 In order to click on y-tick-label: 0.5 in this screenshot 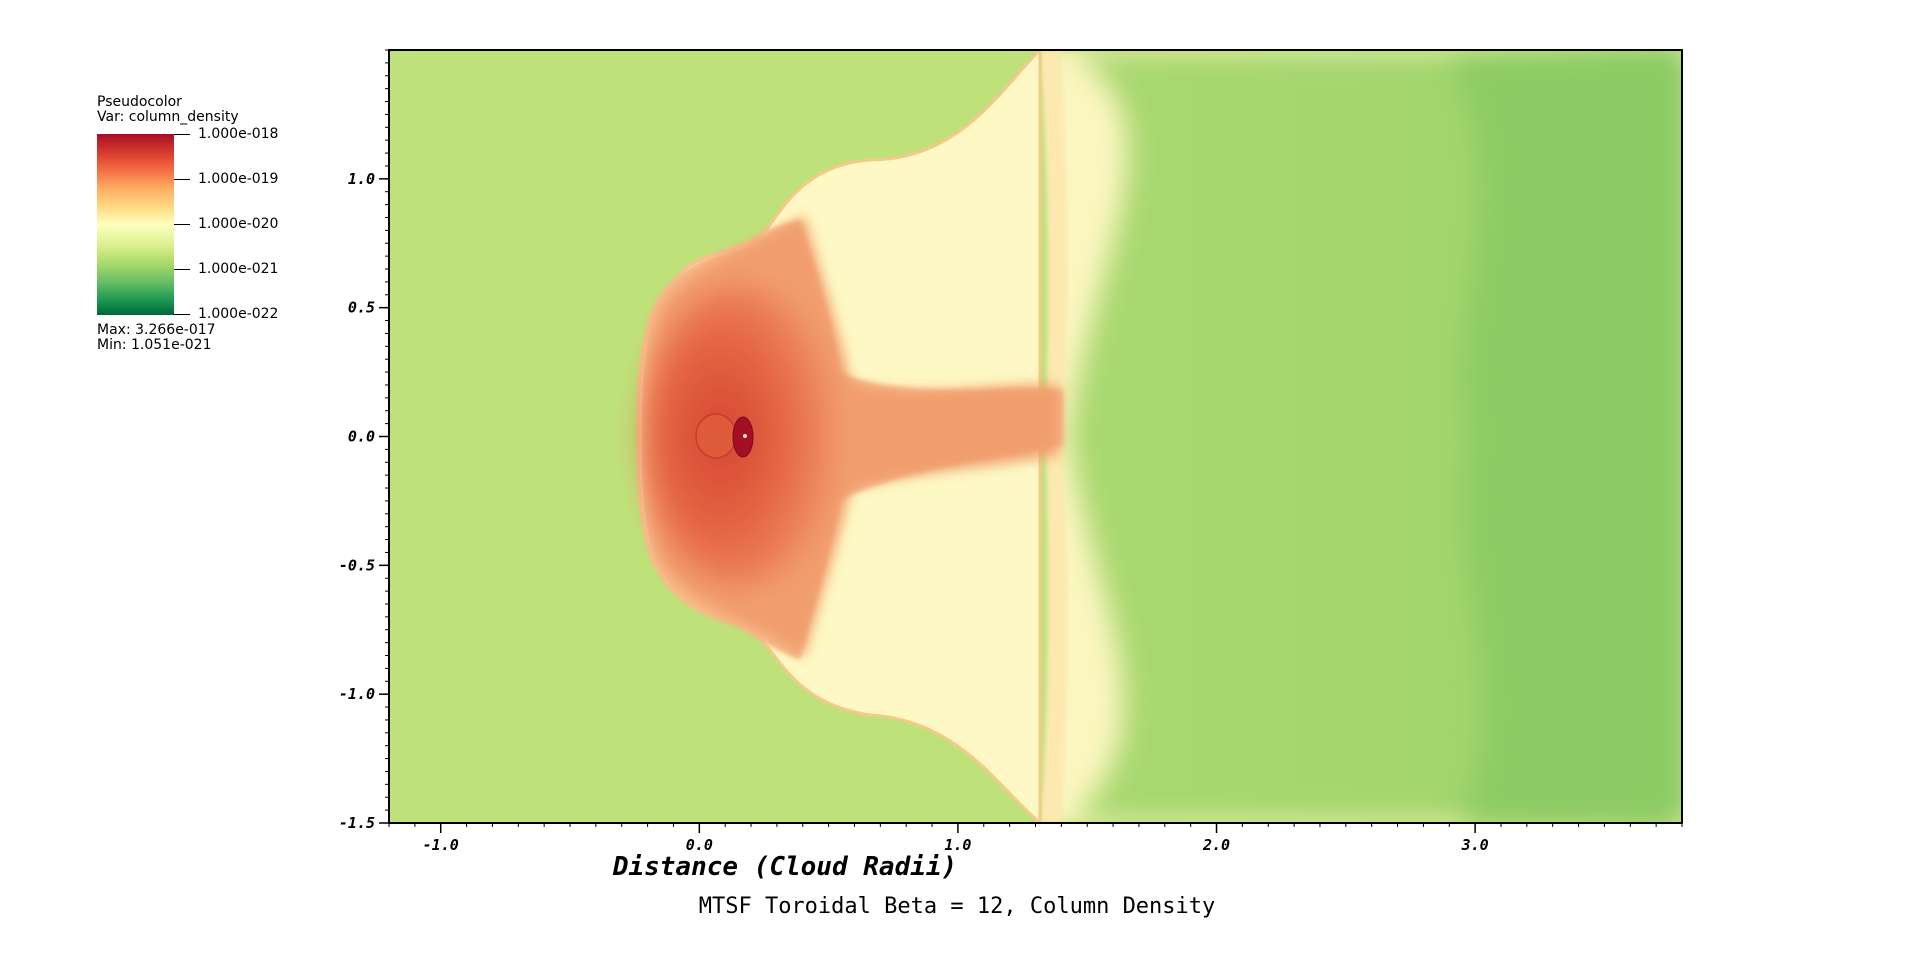, I will do `click(361, 308)`.